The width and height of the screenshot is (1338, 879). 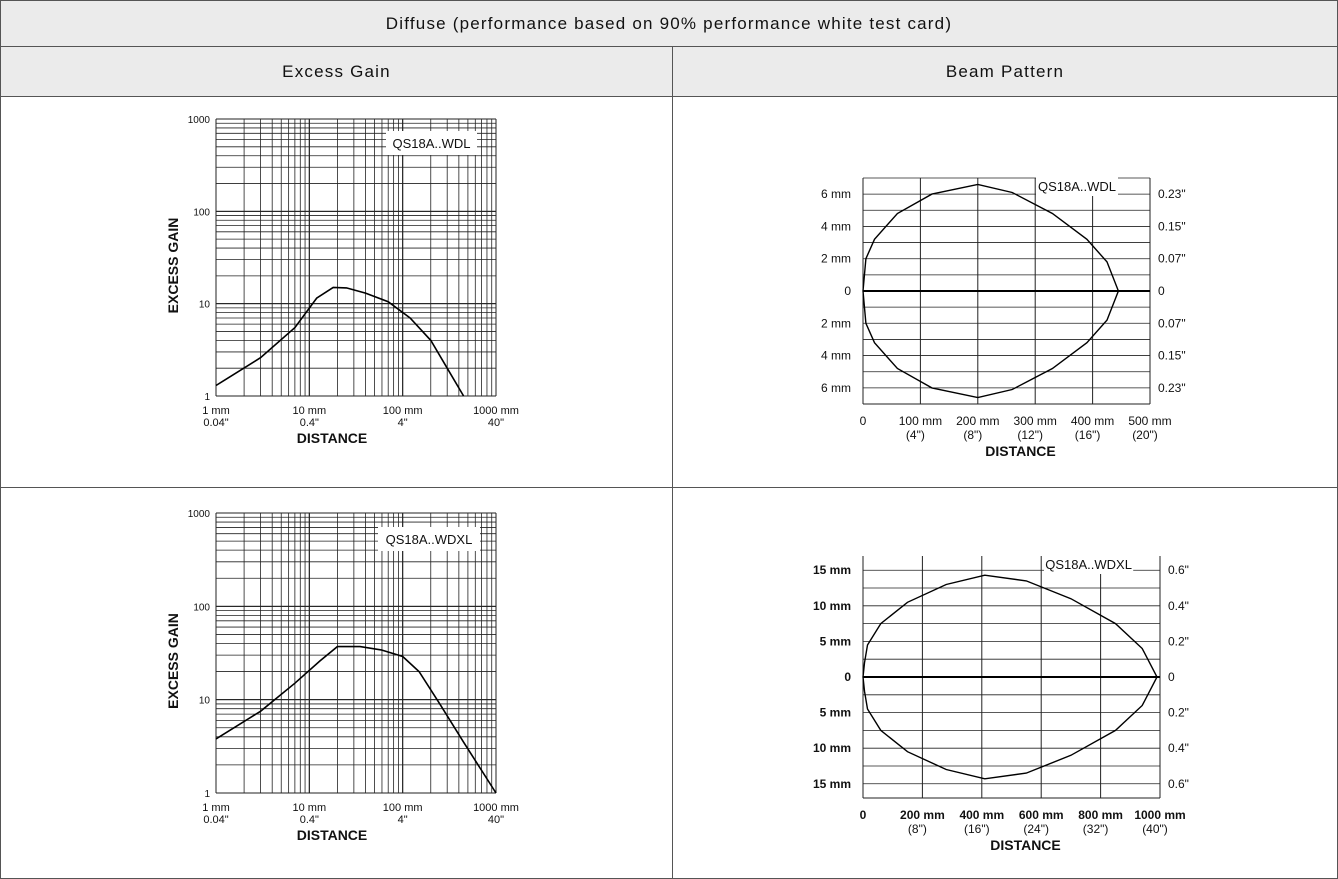 I want to click on x-tick-label: 600 mm, so click(x=1041, y=815).